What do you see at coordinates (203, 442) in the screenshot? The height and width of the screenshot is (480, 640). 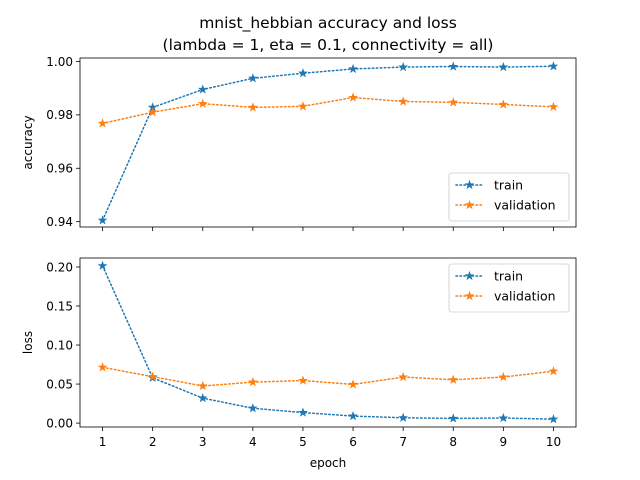 I see `x-tick-label: 3` at bounding box center [203, 442].